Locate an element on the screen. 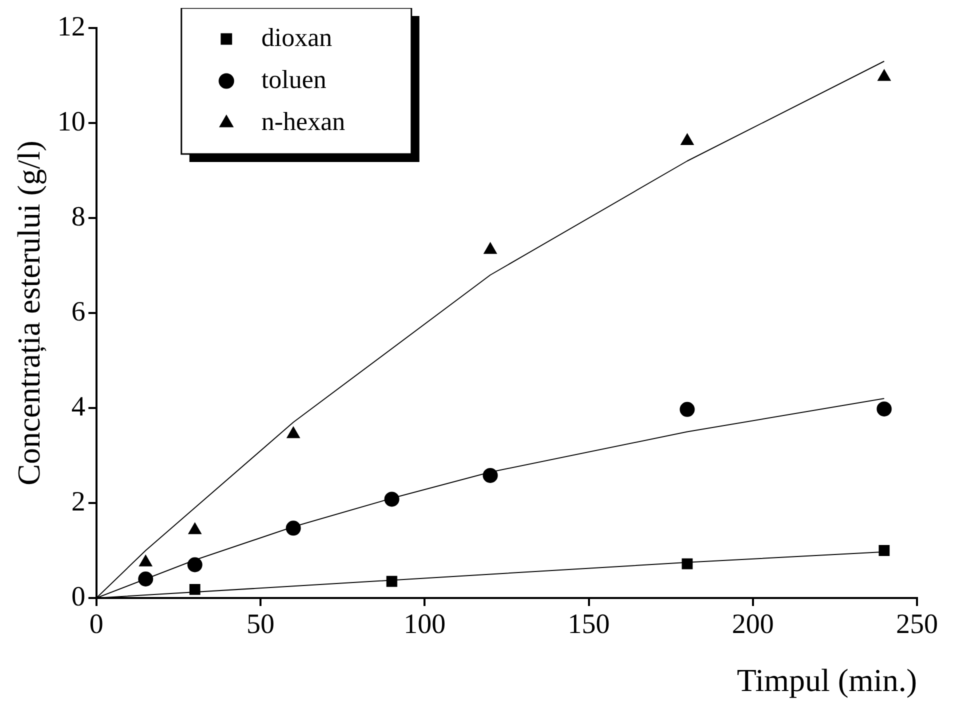 This screenshot has height=714, width=955. x-axis-title: Timpul (min.) is located at coordinates (826, 680).